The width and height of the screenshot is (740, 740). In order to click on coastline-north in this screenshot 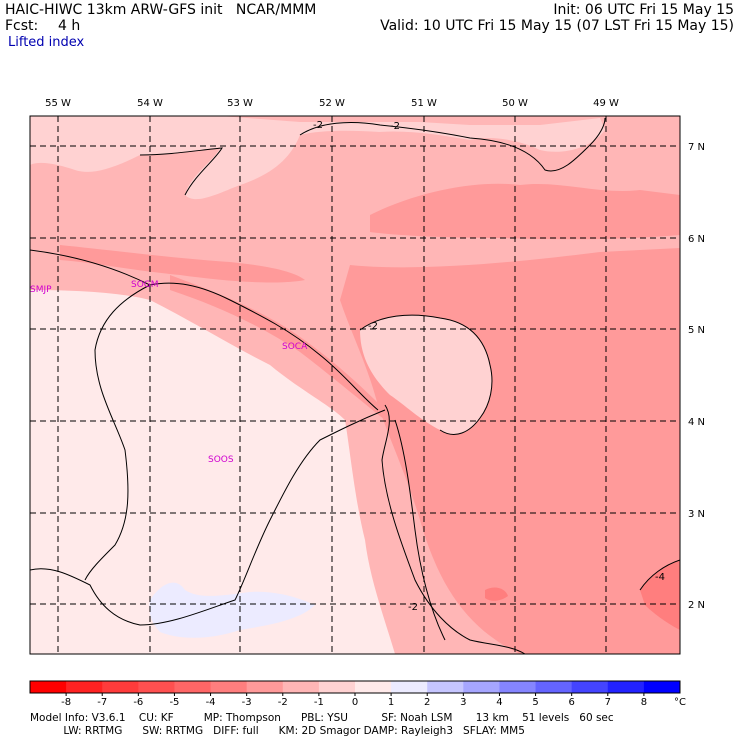, I will do `click(204, 330)`.